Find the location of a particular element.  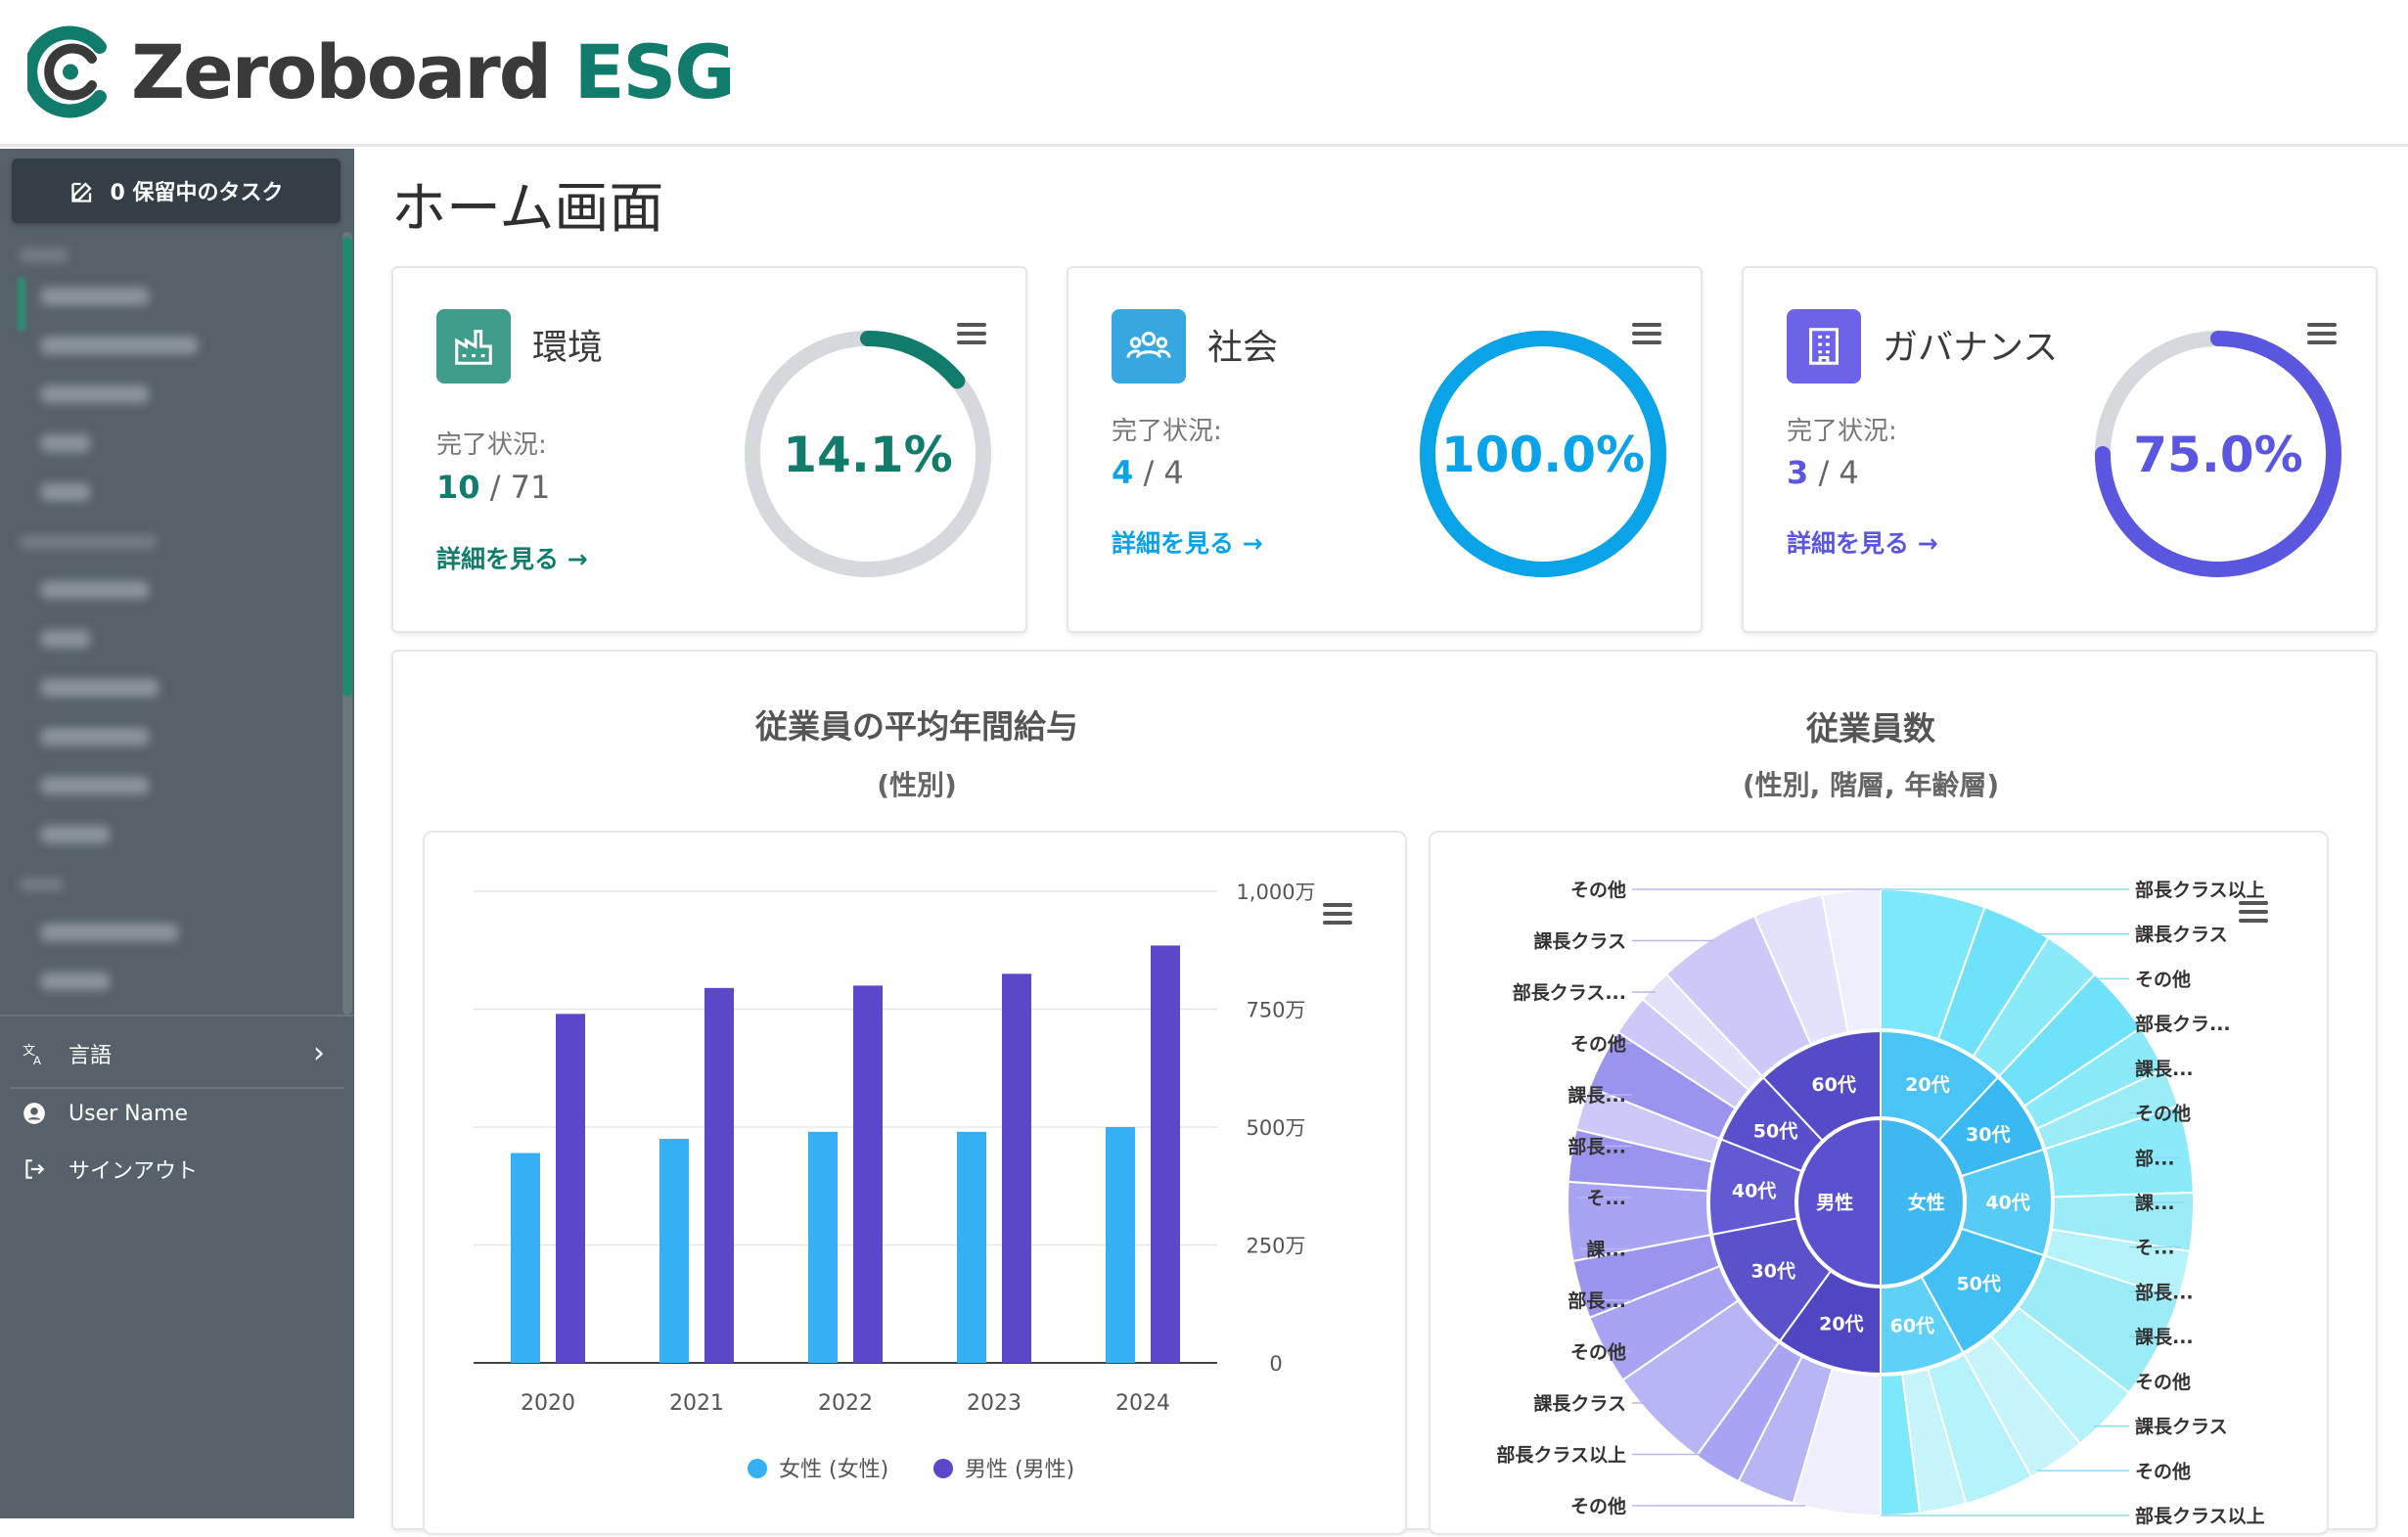

signout-button: サインアウト is located at coordinates (110, 1169).